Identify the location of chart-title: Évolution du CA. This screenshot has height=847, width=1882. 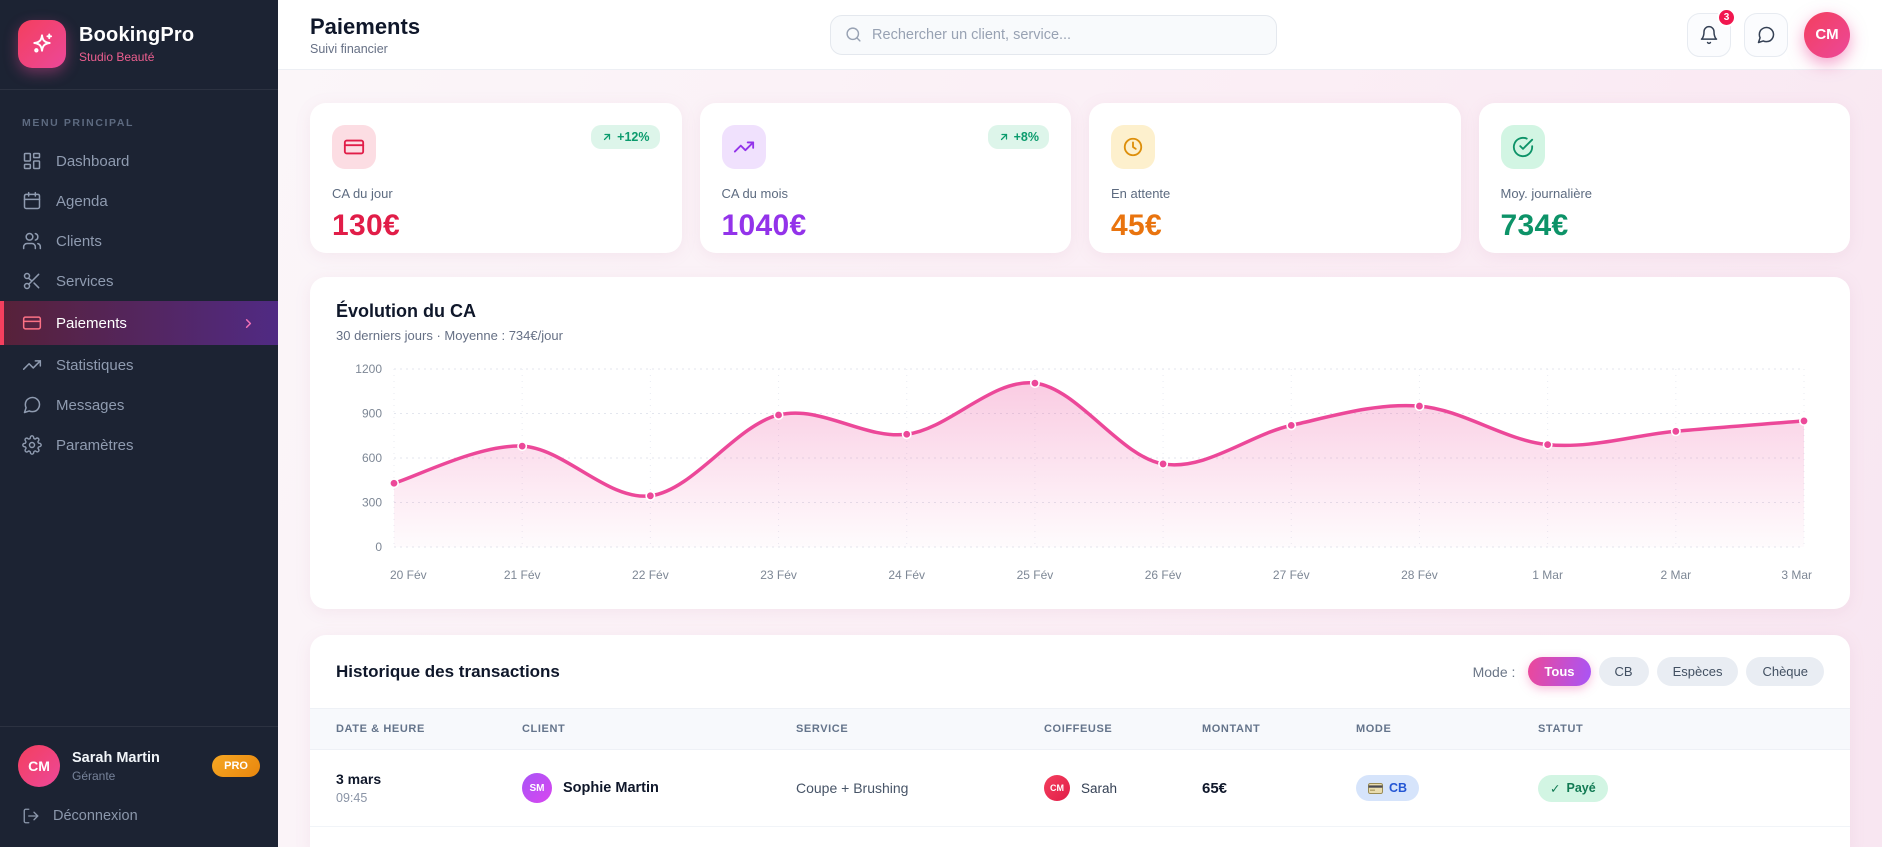
(406, 311).